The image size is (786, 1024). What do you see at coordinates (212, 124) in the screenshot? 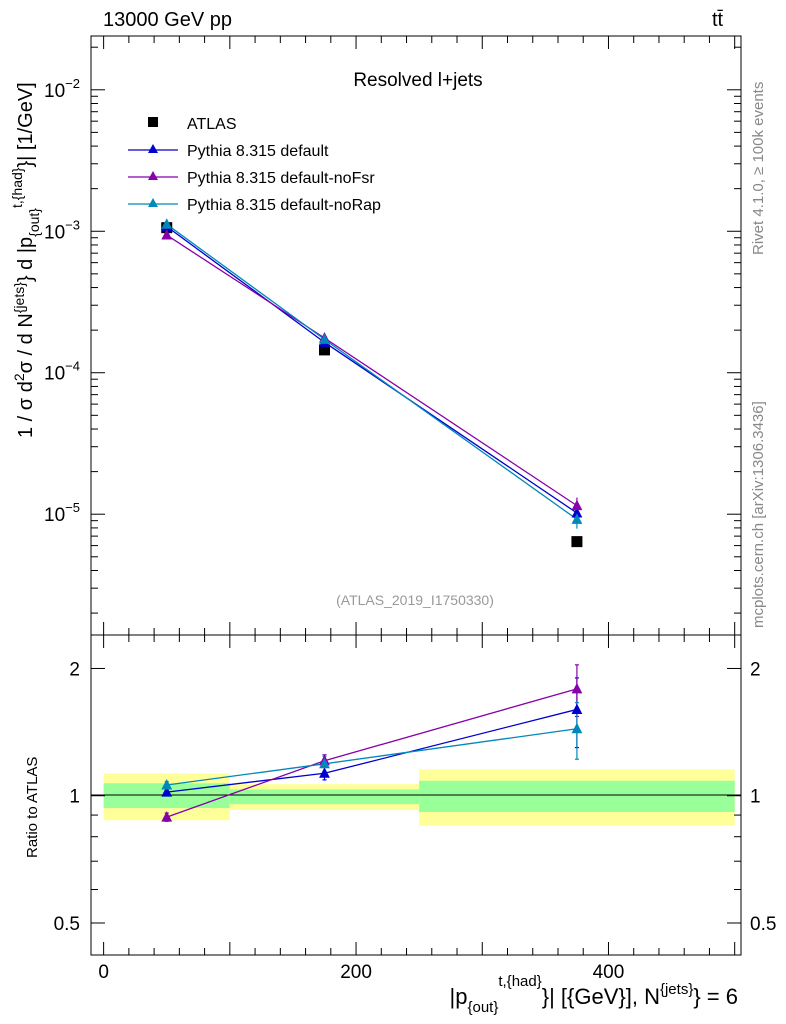
I see `legend-label-atlas: ATLAS` at bounding box center [212, 124].